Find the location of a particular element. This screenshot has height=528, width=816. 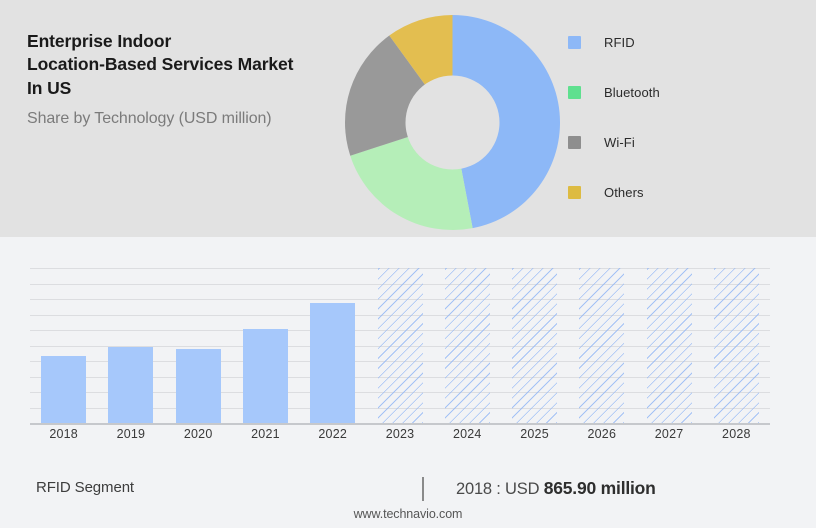

bar-2022 is located at coordinates (333, 363).